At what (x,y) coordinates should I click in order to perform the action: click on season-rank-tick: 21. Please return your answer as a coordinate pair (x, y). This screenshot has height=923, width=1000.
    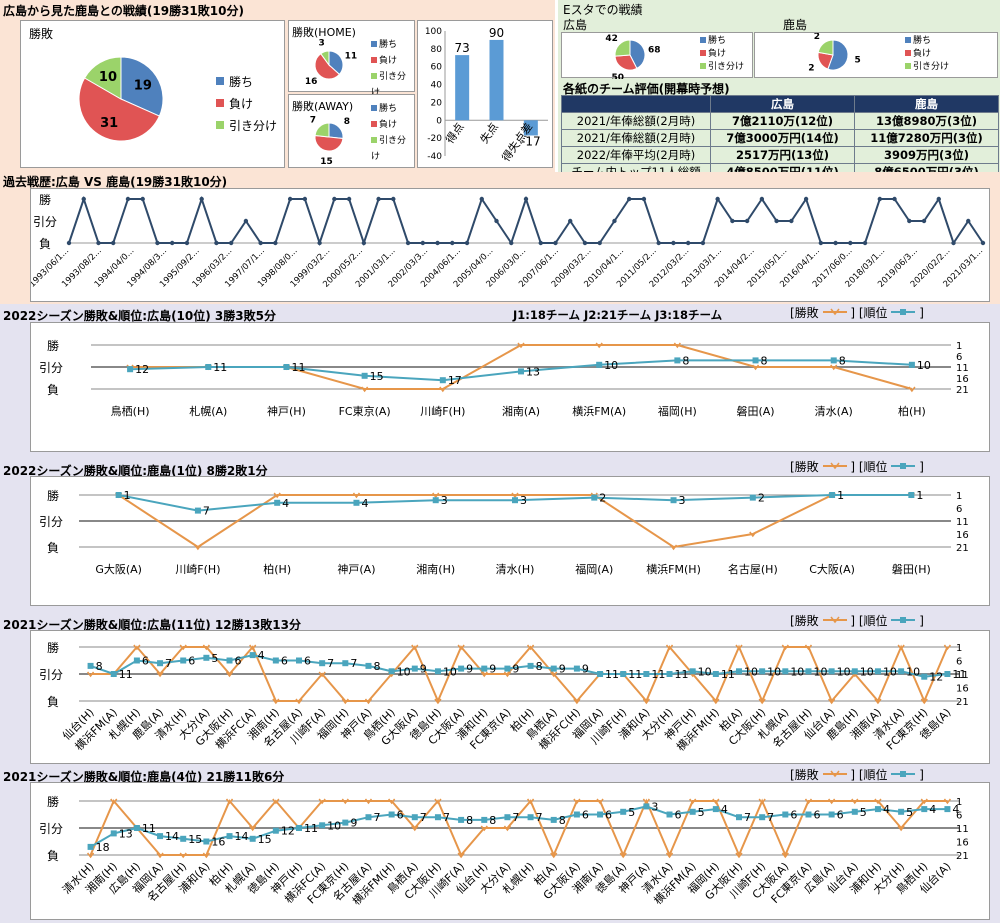
    Looking at the image, I should click on (962, 702).